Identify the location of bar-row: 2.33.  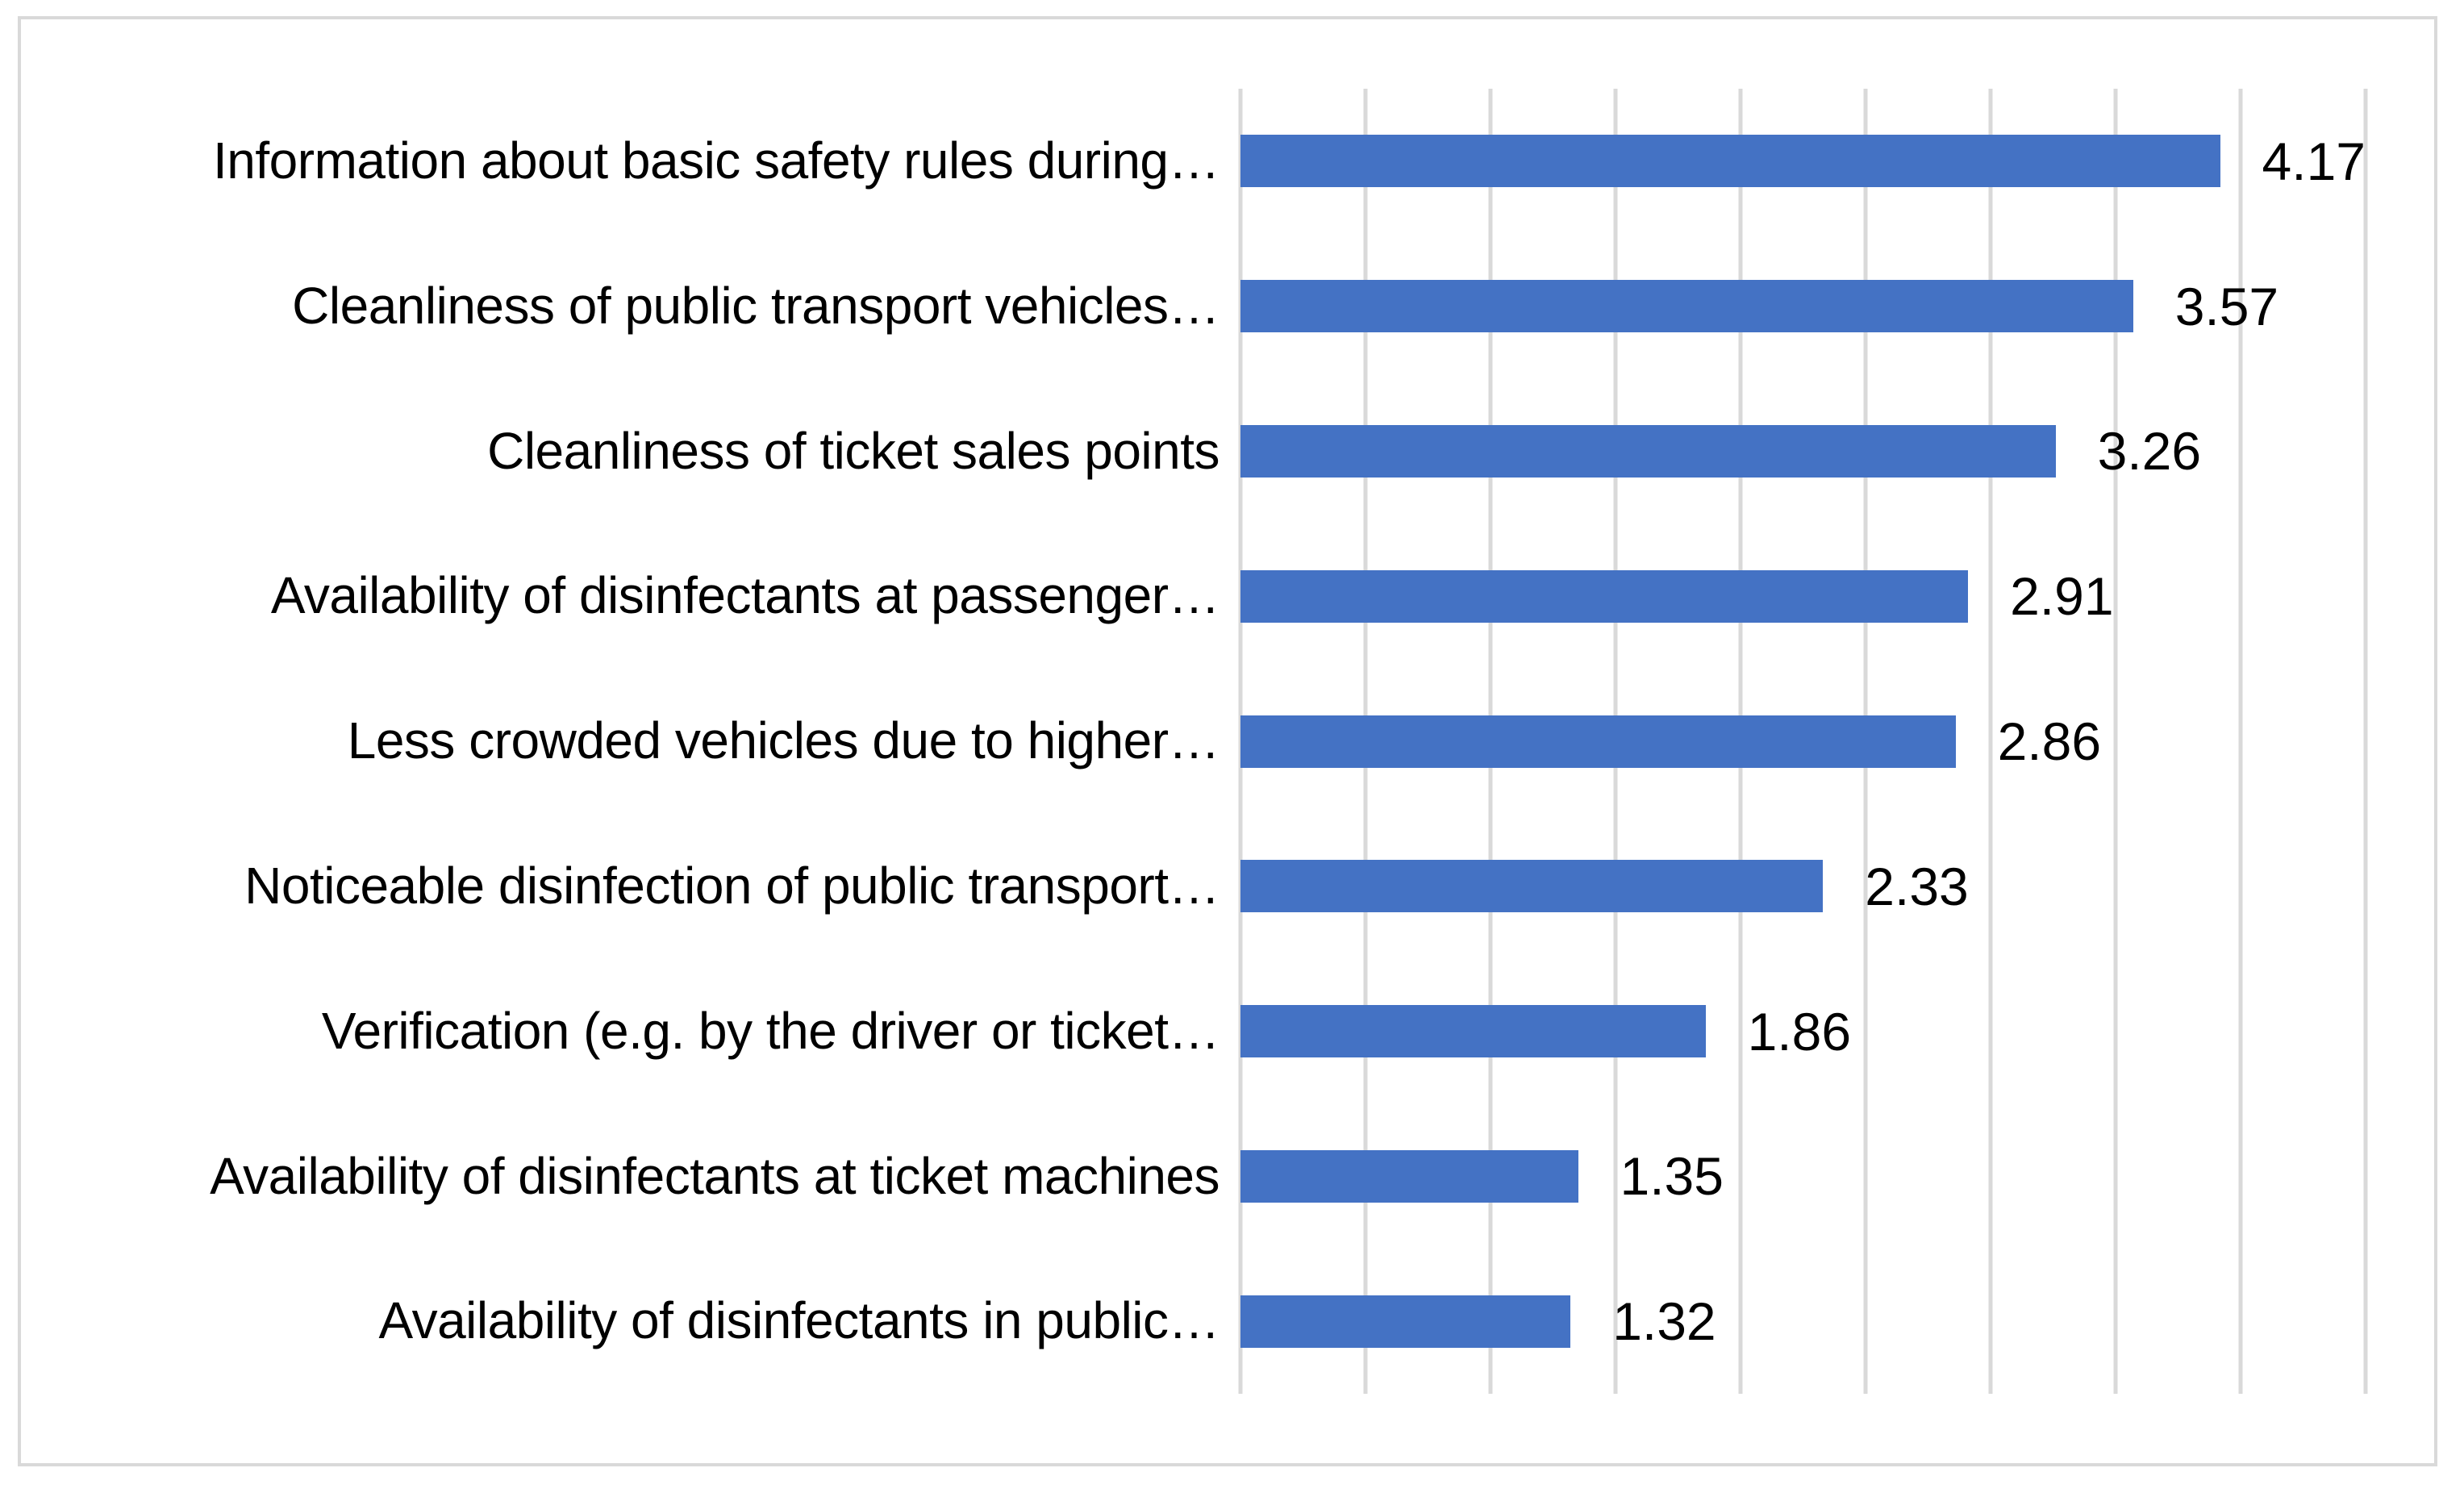
(1803, 886).